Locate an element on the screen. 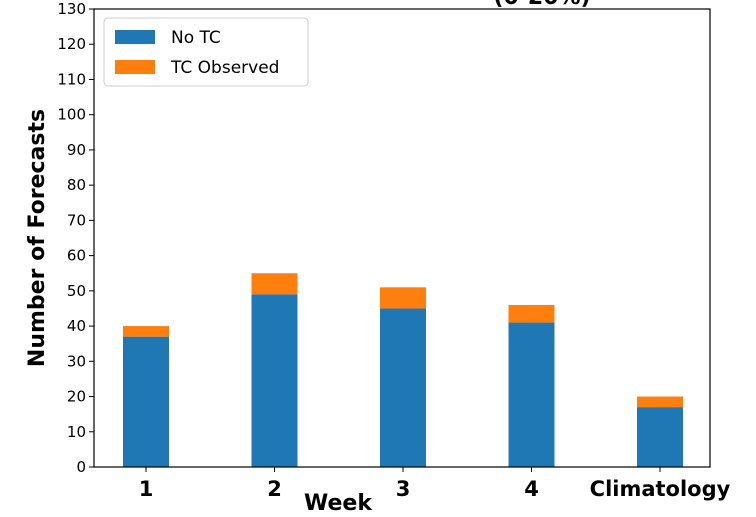 This screenshot has width=756, height=517. y-tick-label: 70 is located at coordinates (76, 220).